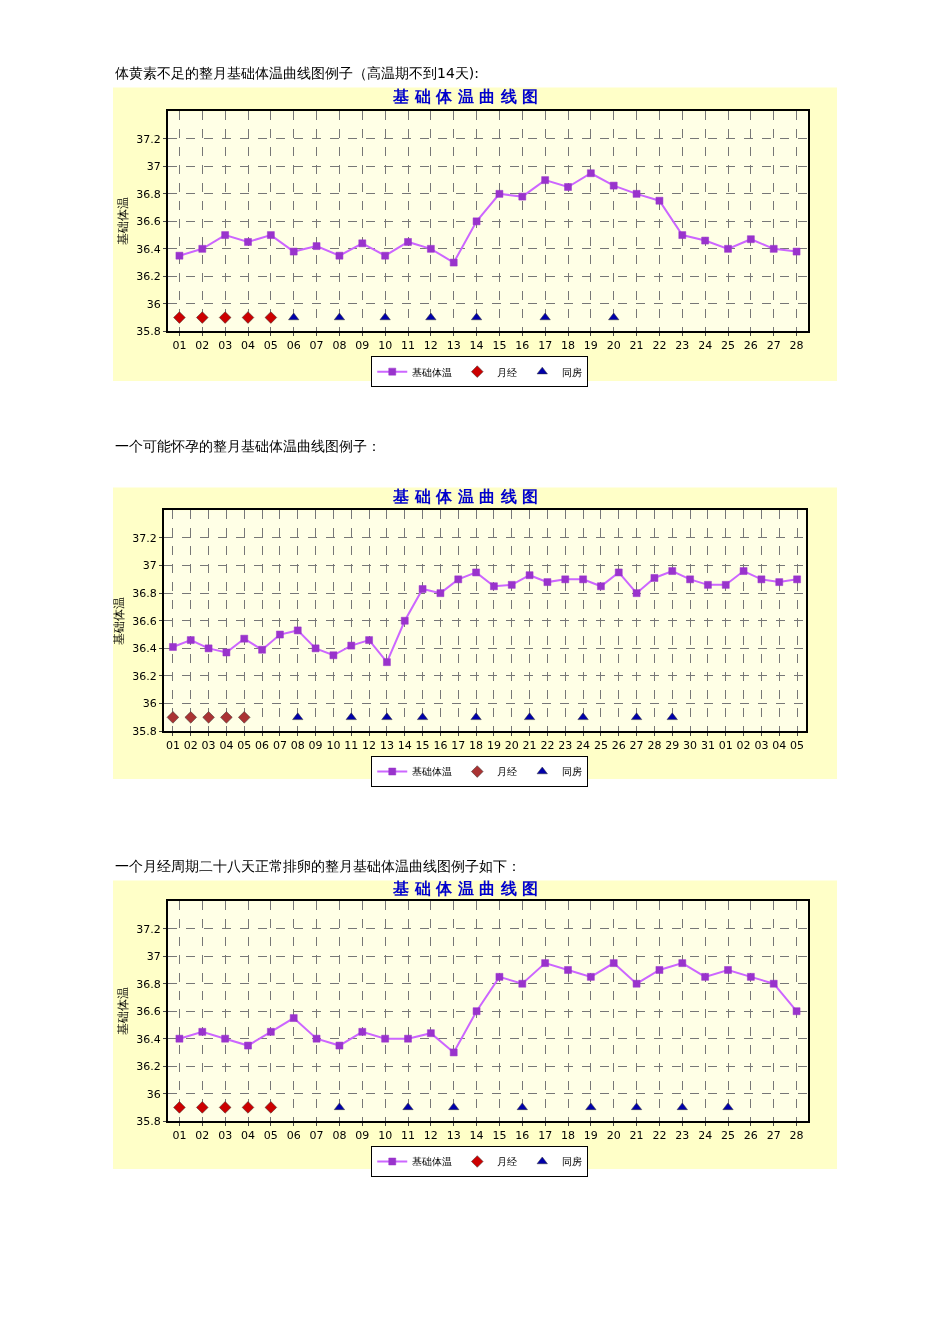 The width and height of the screenshot is (950, 1344). I want to click on text: 一个可能怀孕的整月基础体温曲线图例子：, so click(248, 446).